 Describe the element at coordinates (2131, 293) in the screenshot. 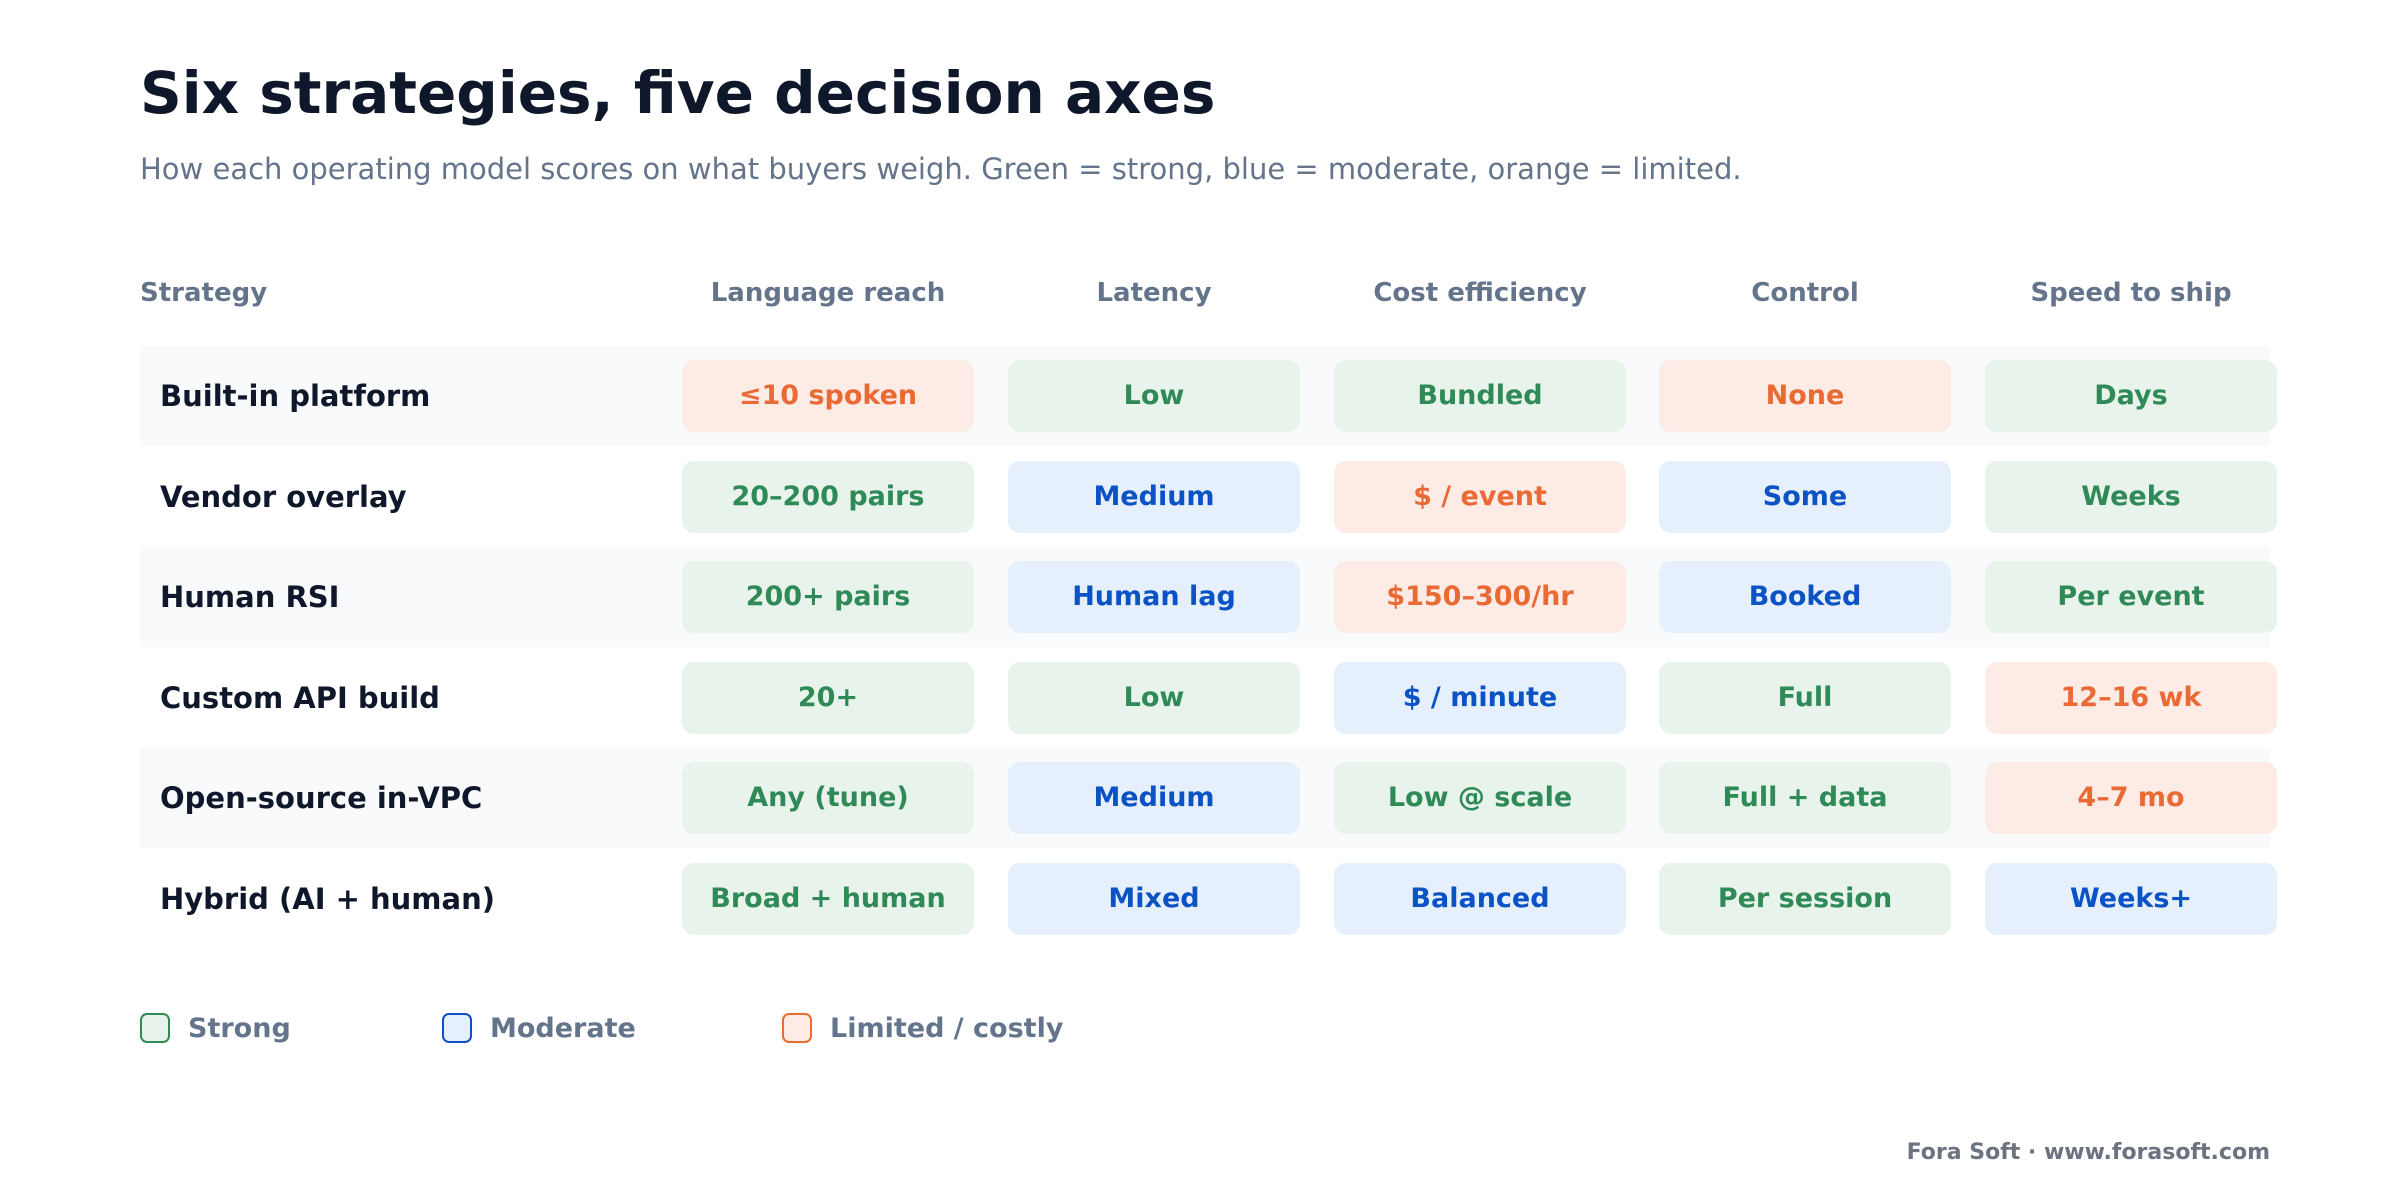

I see `column-header-4: Speed to ship` at that location.